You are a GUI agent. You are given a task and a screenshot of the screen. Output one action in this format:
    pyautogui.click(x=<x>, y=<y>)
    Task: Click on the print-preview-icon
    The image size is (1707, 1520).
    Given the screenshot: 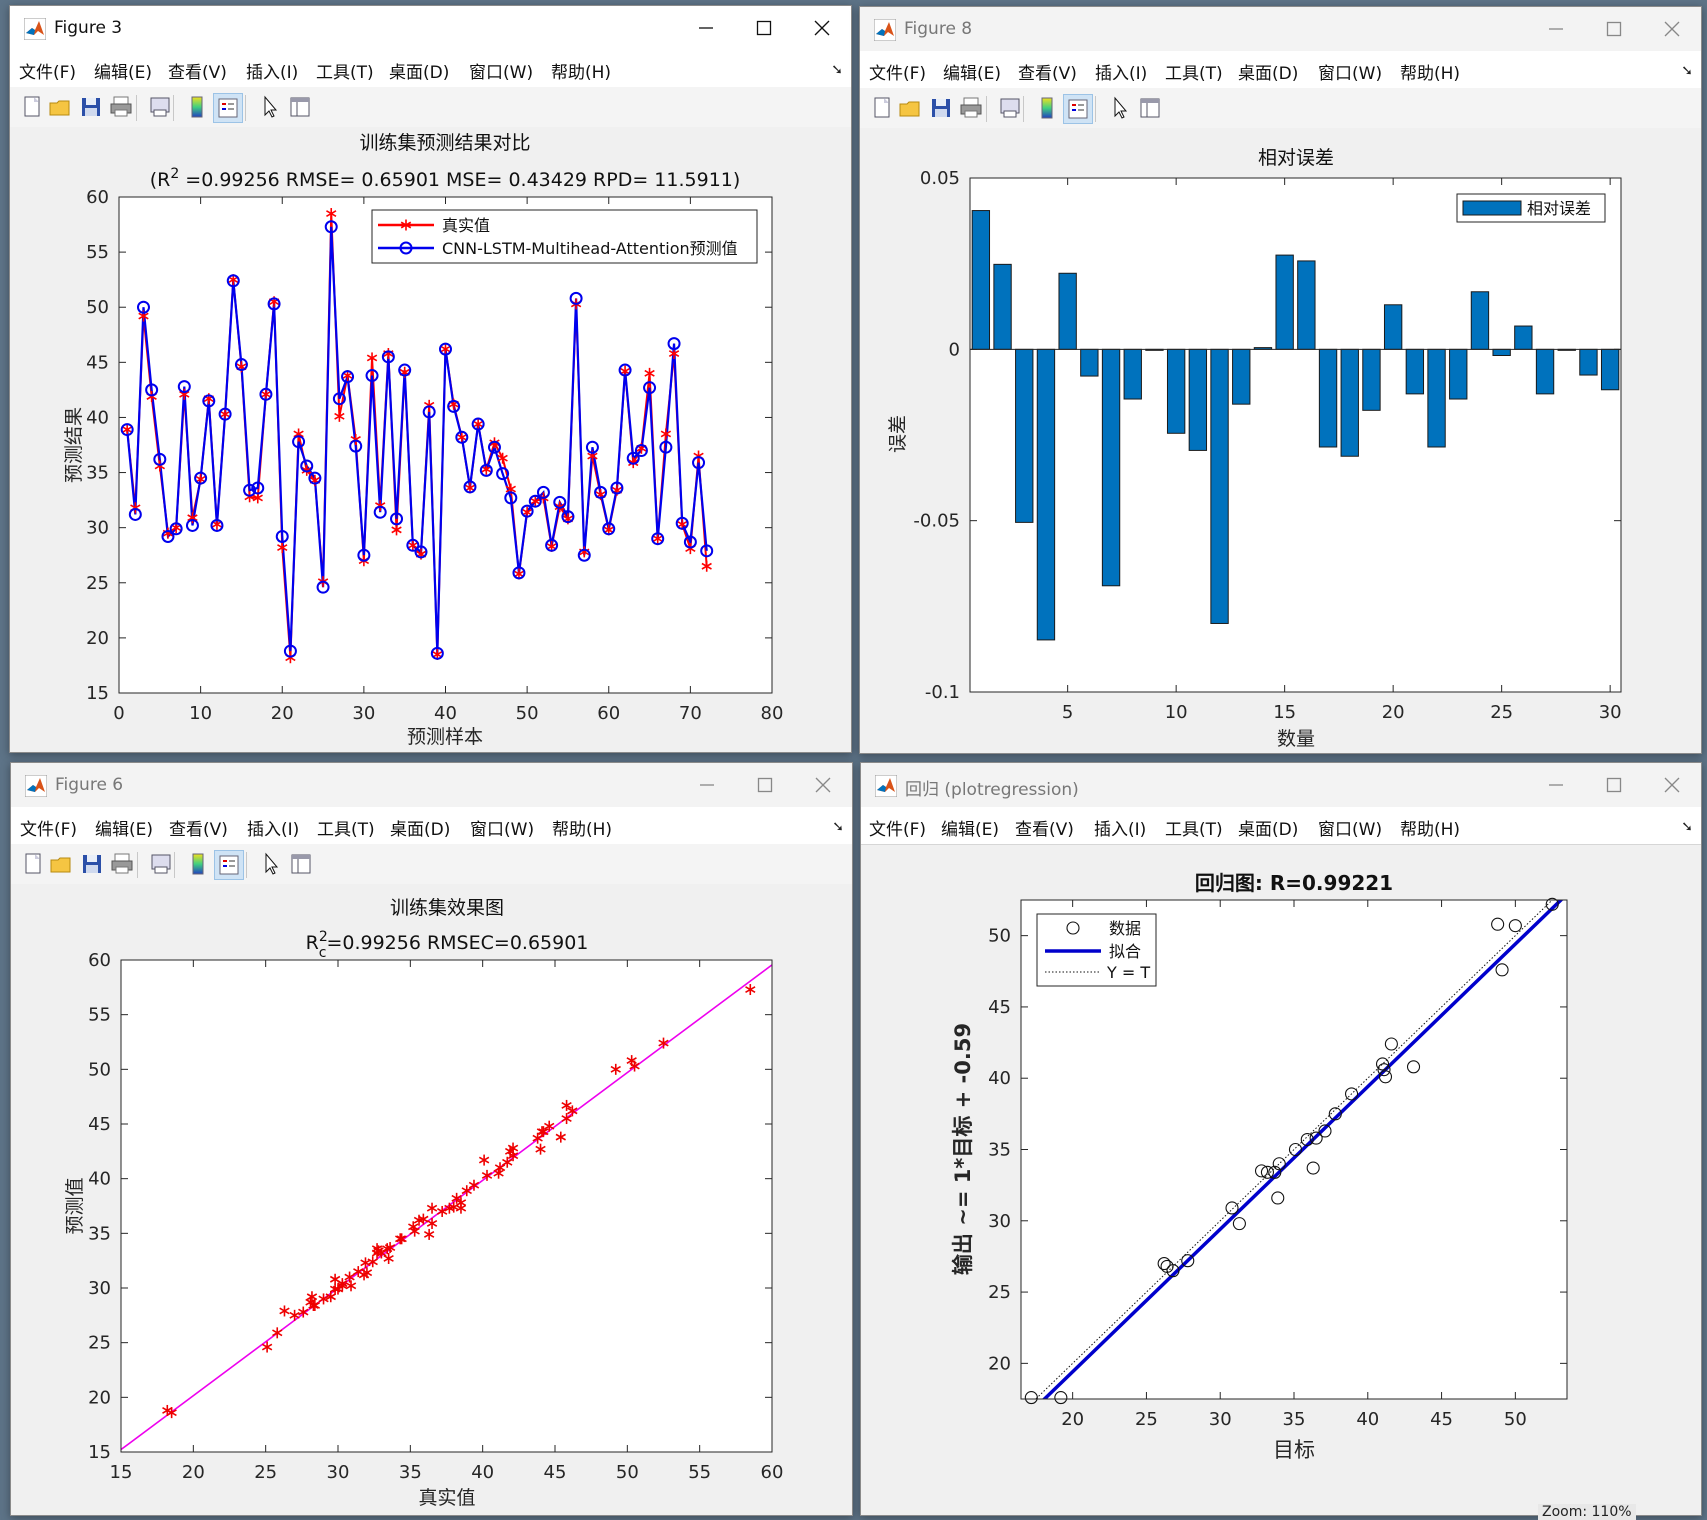 What is the action you would take?
    pyautogui.click(x=1010, y=108)
    